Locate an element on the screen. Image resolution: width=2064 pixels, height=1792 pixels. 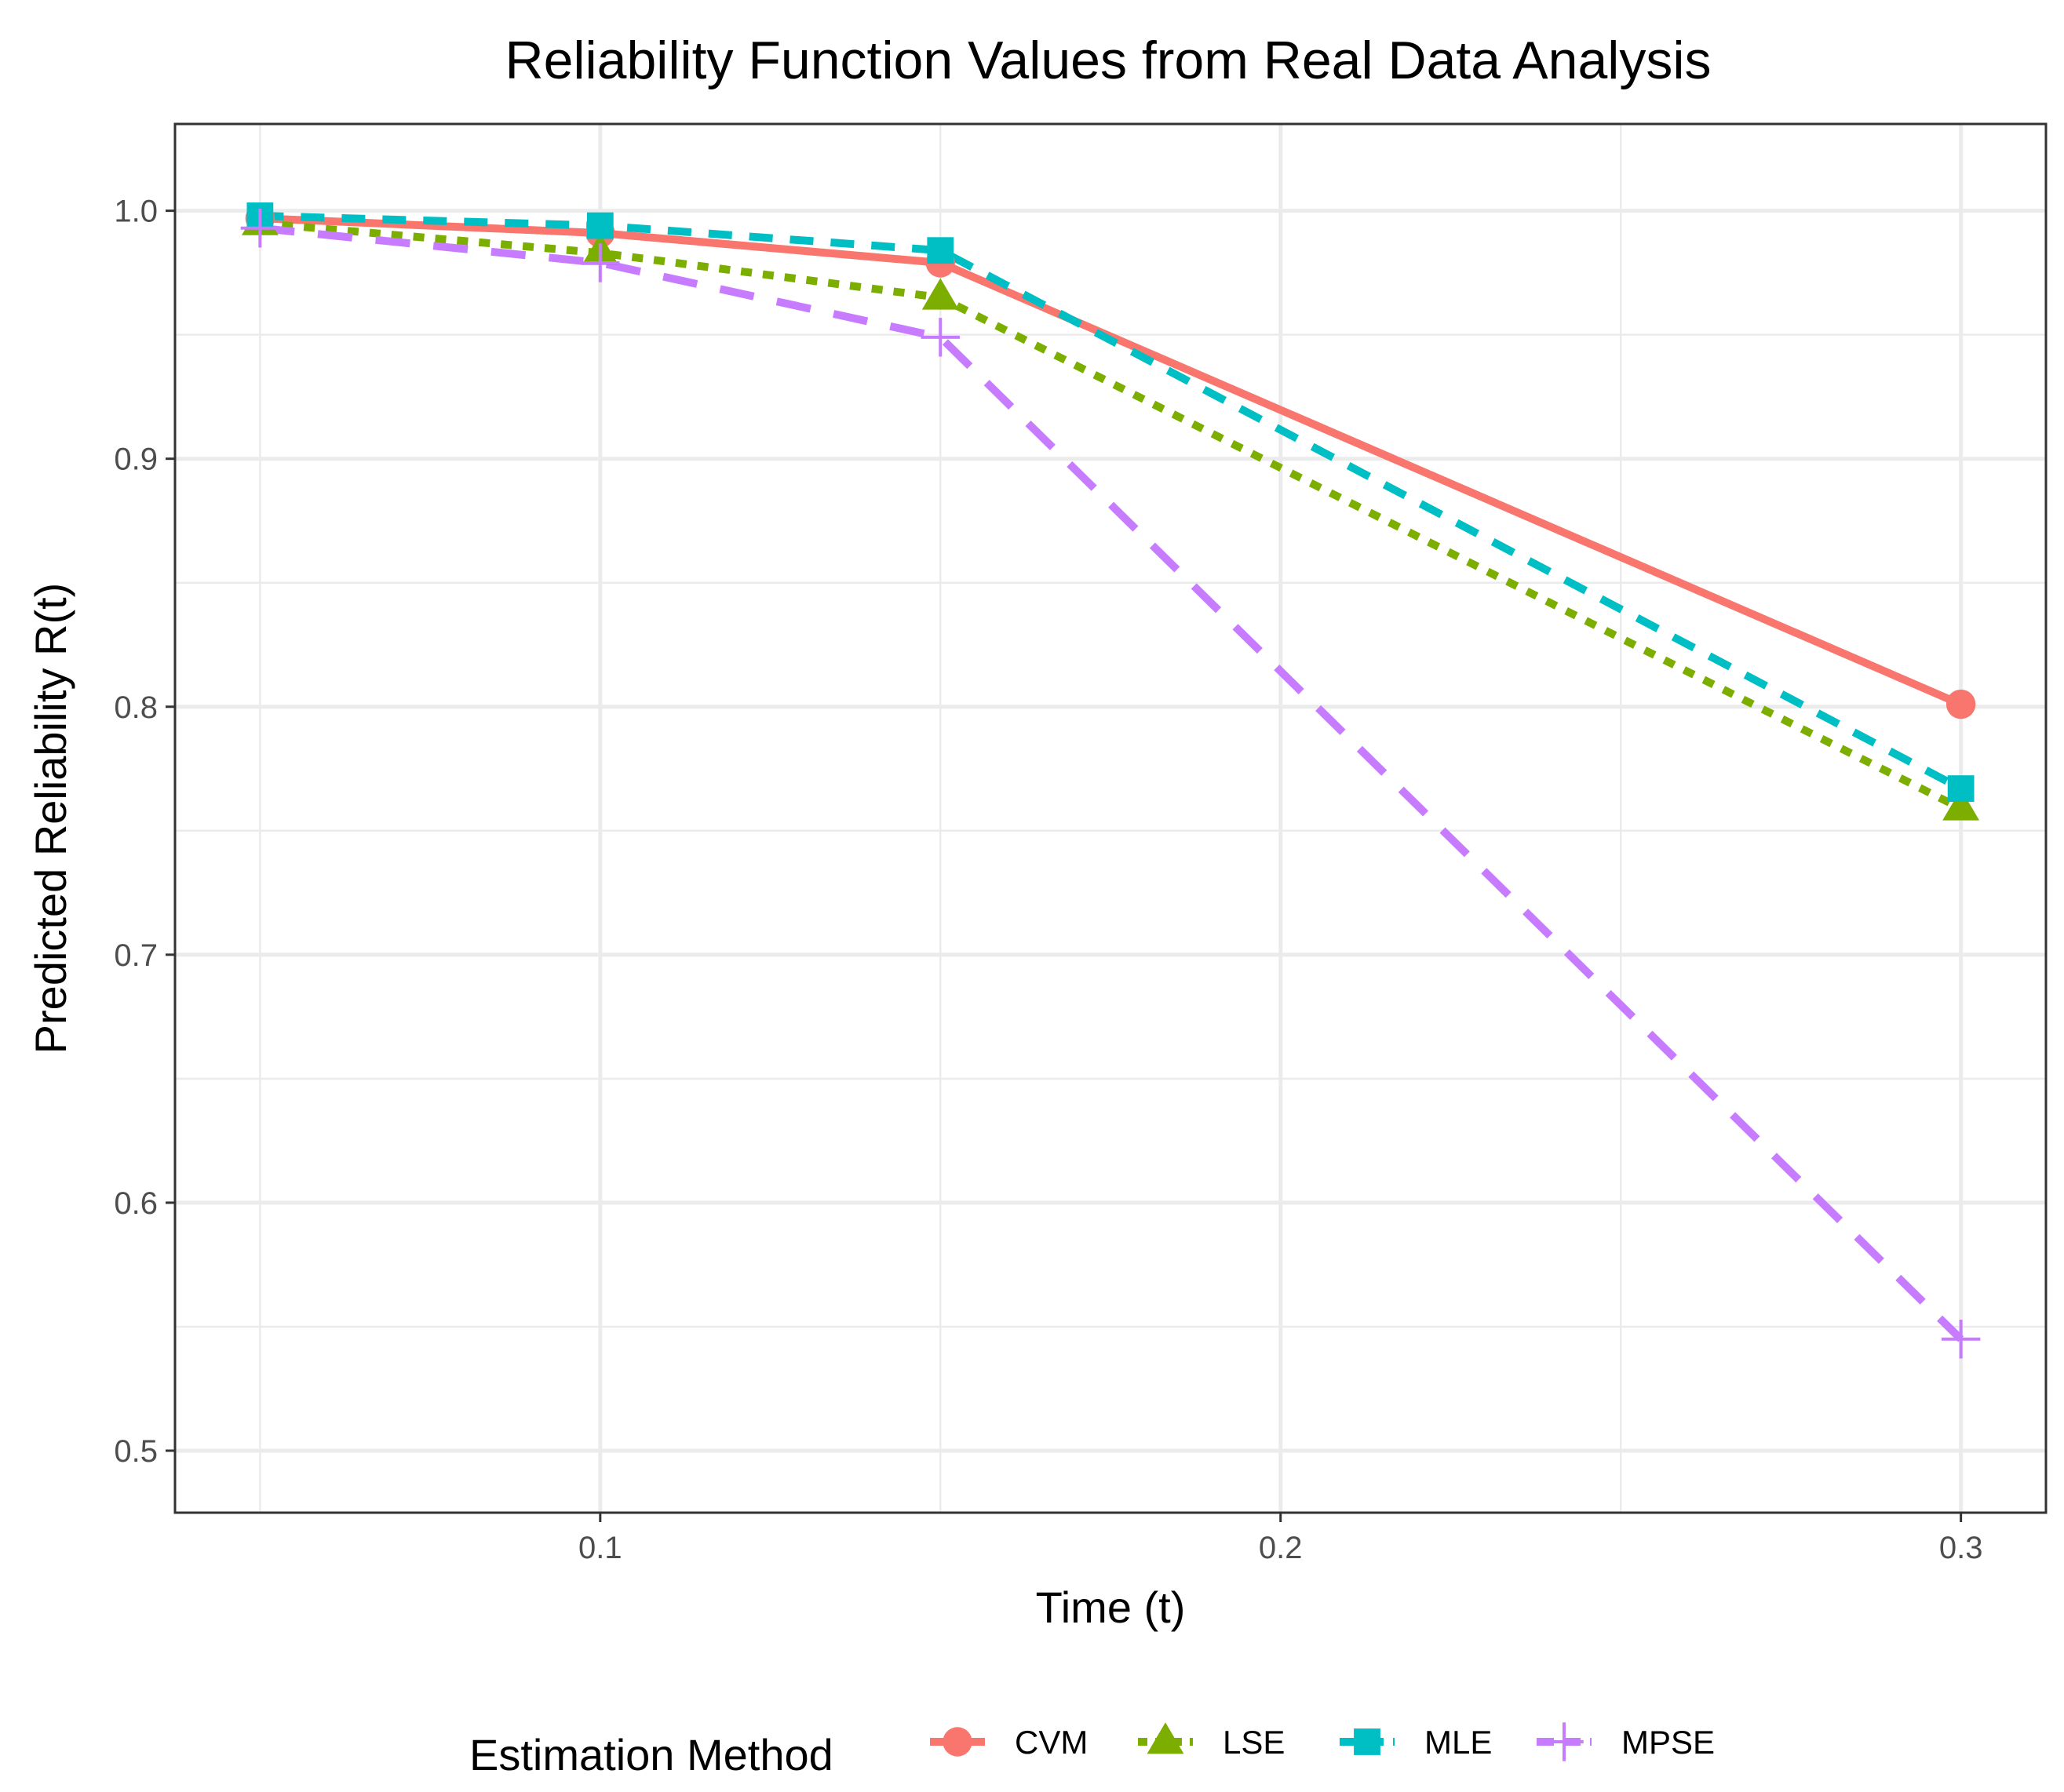
legend-label-cvm: CVM is located at coordinates (1052, 1742).